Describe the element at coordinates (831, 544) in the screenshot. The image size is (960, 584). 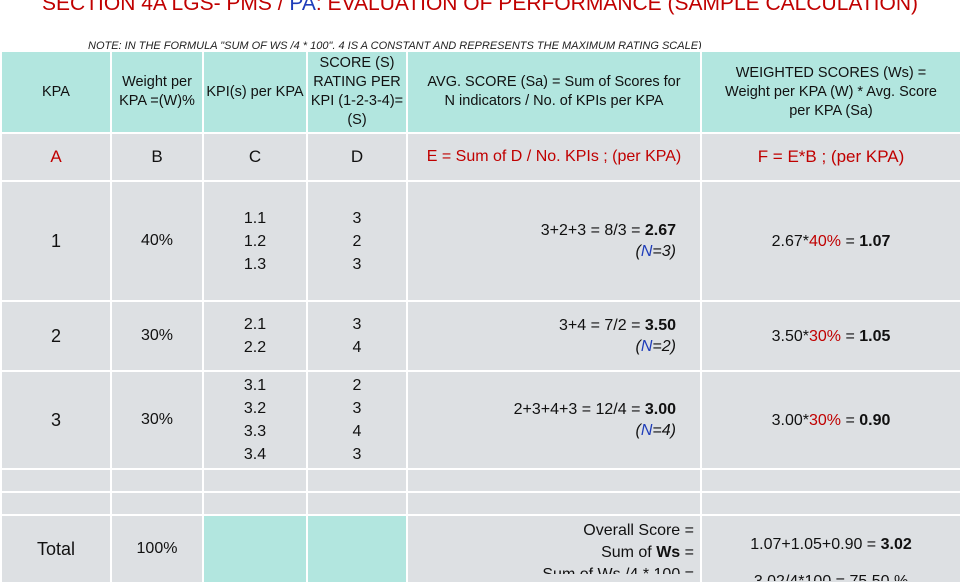
I see `total-sum: 1.07+1.05+0.90 = 3.02` at that location.